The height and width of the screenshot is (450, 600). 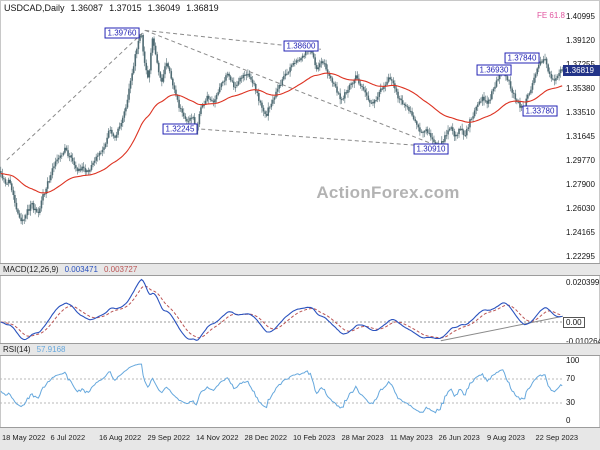 I want to click on price-level-label: 1.39760, so click(x=122, y=33).